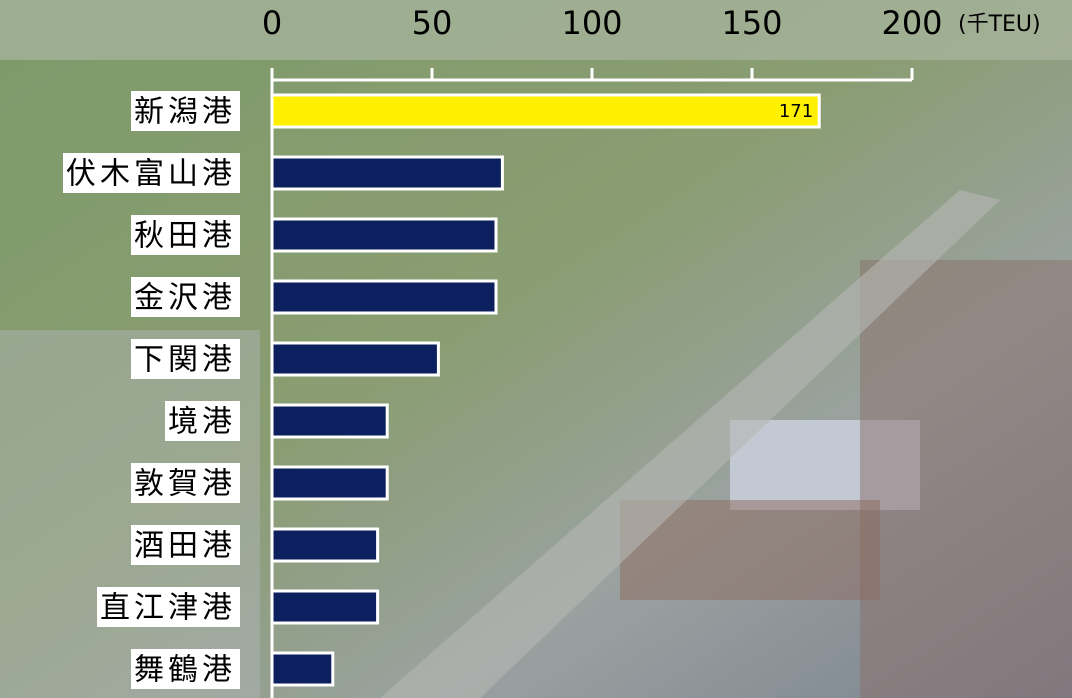 Image resolution: width=1072 pixels, height=698 pixels. I want to click on unit-label: (千TEU), so click(999, 24).